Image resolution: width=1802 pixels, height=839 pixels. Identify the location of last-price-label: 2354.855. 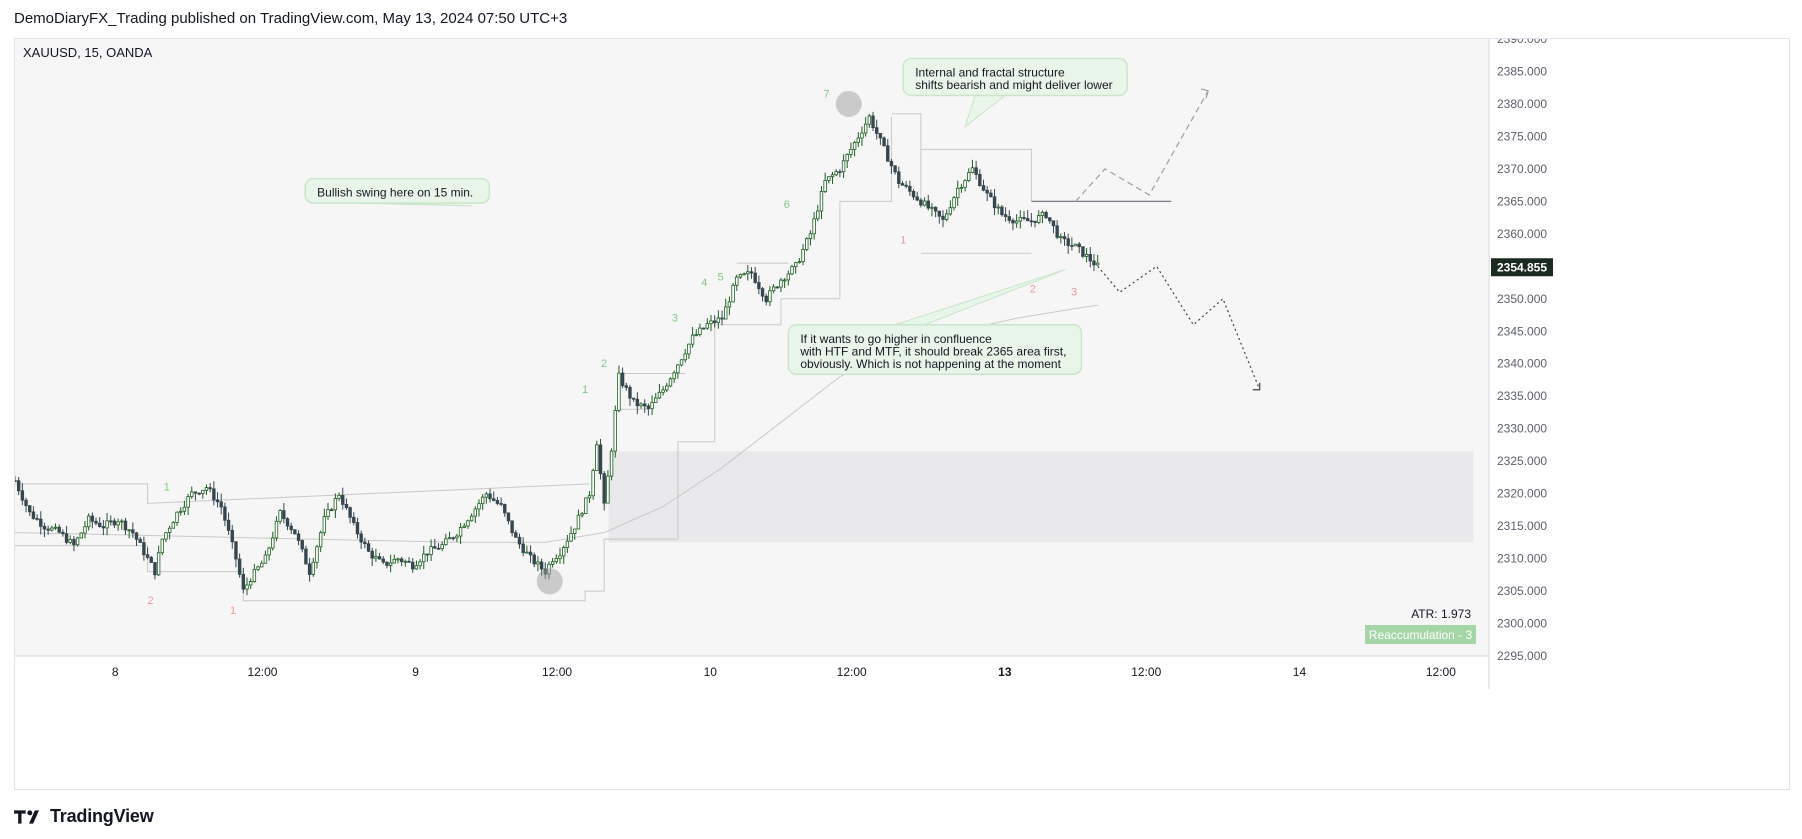
(1522, 267).